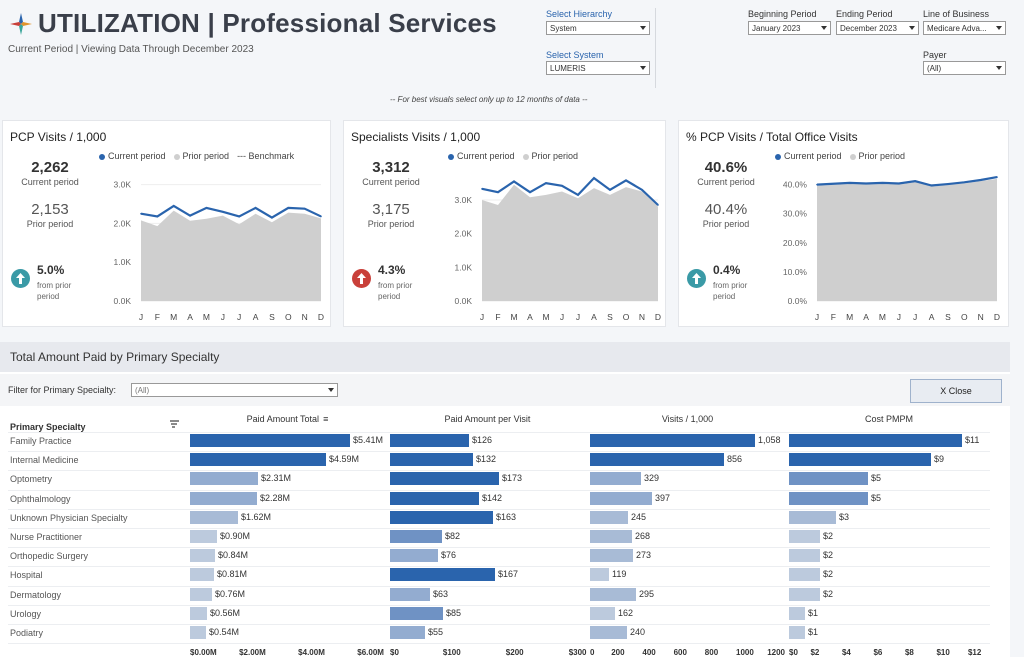  Describe the element at coordinates (680, 652) in the screenshot. I see `x-axis-tick-label: 600` at that location.